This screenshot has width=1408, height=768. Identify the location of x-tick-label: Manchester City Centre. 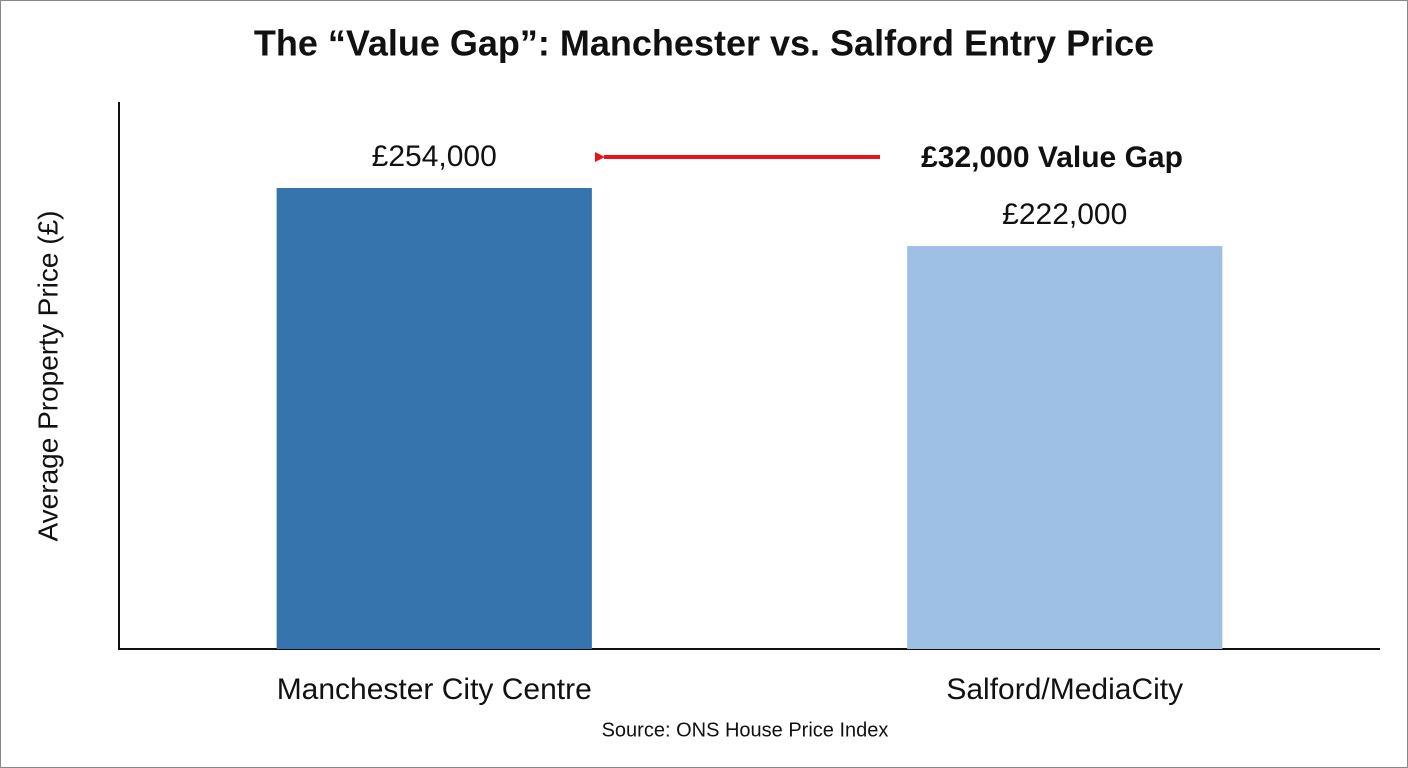
(434, 689).